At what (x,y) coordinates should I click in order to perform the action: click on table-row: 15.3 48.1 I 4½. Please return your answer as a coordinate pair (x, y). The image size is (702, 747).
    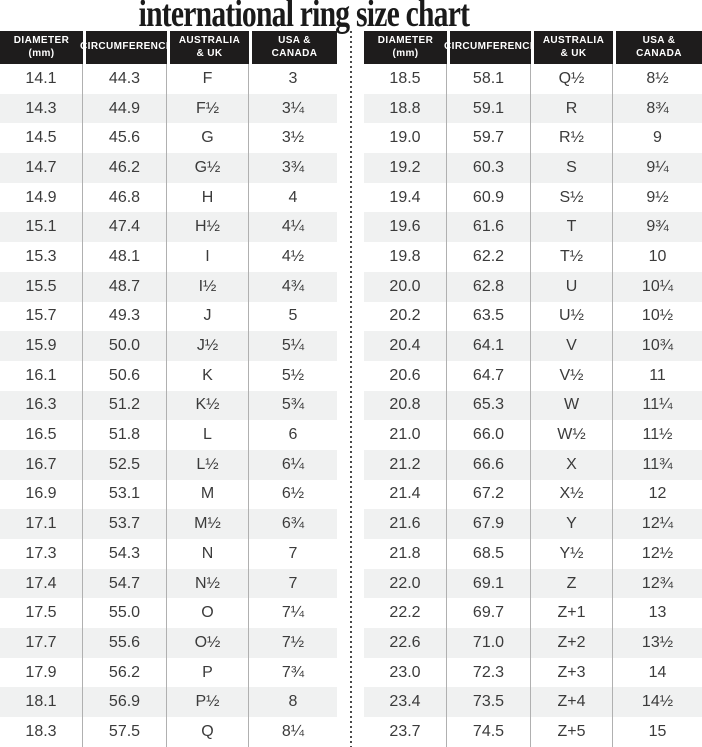
    Looking at the image, I should click on (168, 257).